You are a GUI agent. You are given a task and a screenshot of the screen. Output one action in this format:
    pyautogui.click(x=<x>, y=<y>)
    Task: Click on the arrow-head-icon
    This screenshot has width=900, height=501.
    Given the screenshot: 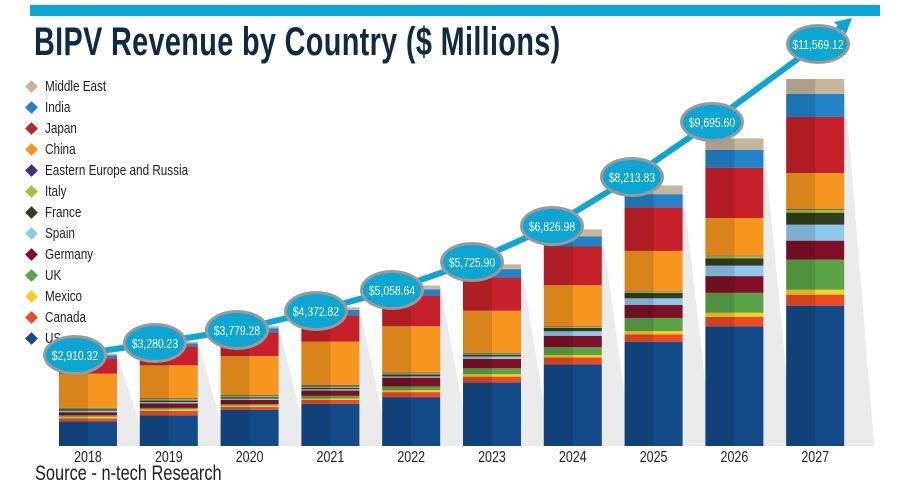 What is the action you would take?
    pyautogui.click(x=843, y=26)
    